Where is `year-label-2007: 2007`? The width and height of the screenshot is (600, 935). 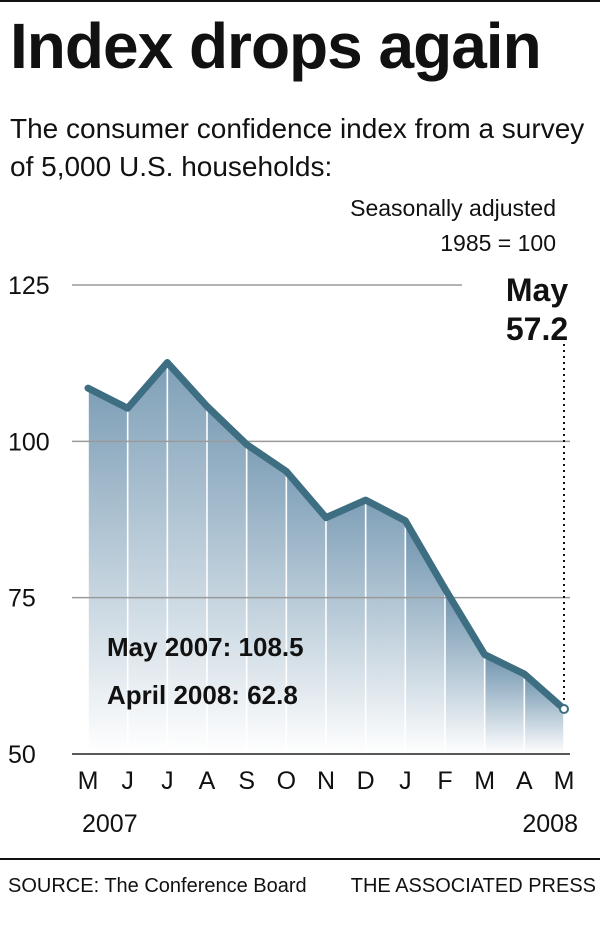 year-label-2007: 2007 is located at coordinates (110, 824).